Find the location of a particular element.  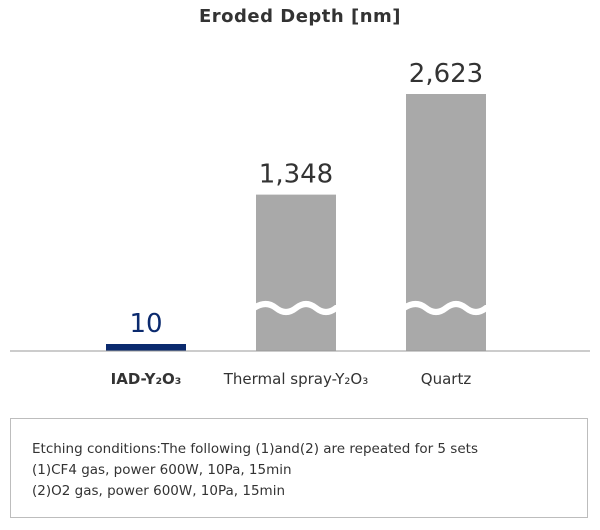

chart-title: Eroded Depth [nm] is located at coordinates (300, 16).